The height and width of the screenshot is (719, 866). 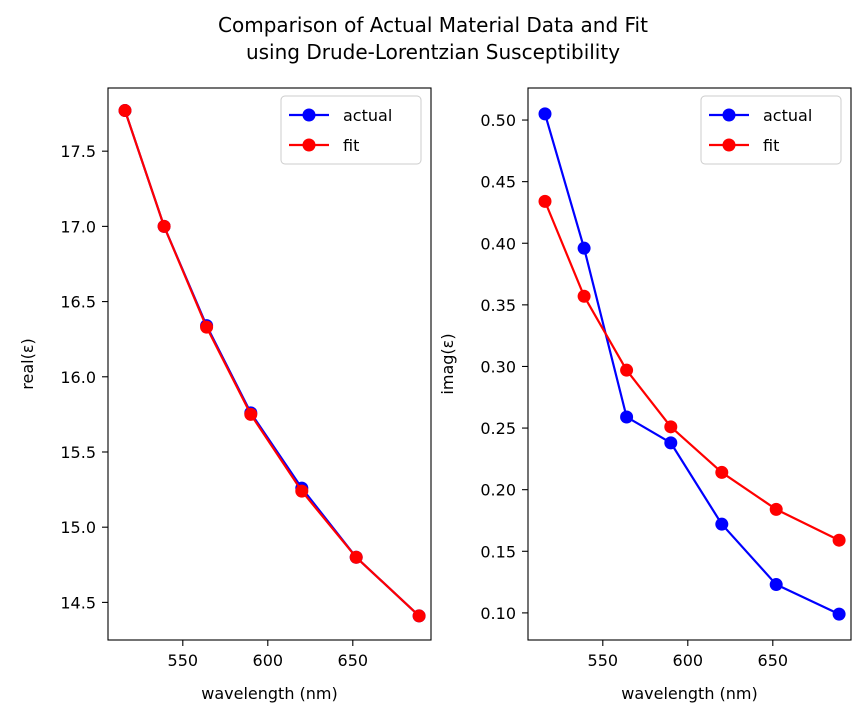 What do you see at coordinates (78, 377) in the screenshot?
I see `y-tick-label: 16.0` at bounding box center [78, 377].